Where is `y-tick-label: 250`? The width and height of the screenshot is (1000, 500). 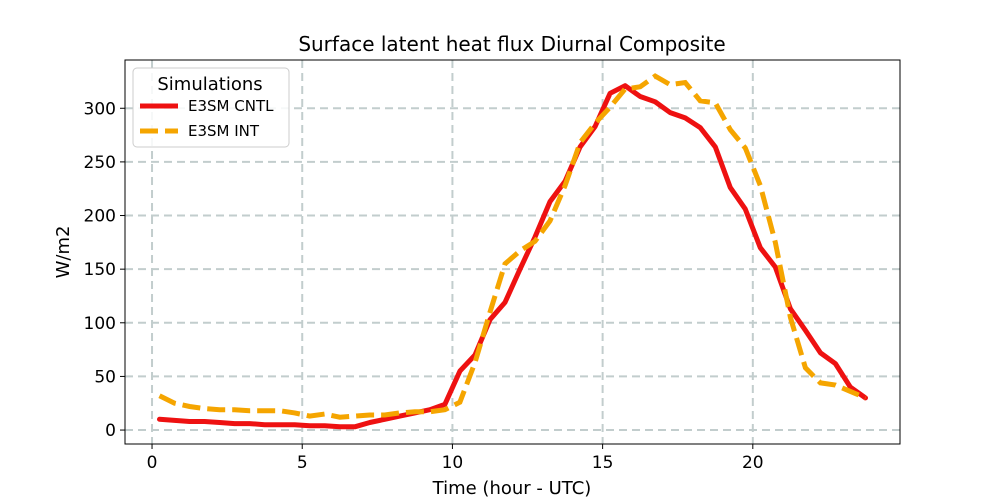 y-tick-label: 250 is located at coordinates (100, 163).